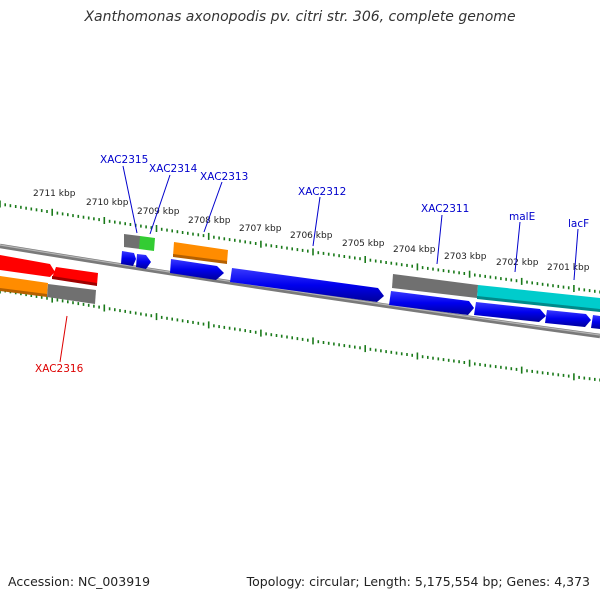 The height and width of the screenshot is (600, 600). I want to click on cyan-gene-shade, so click(538, 304).